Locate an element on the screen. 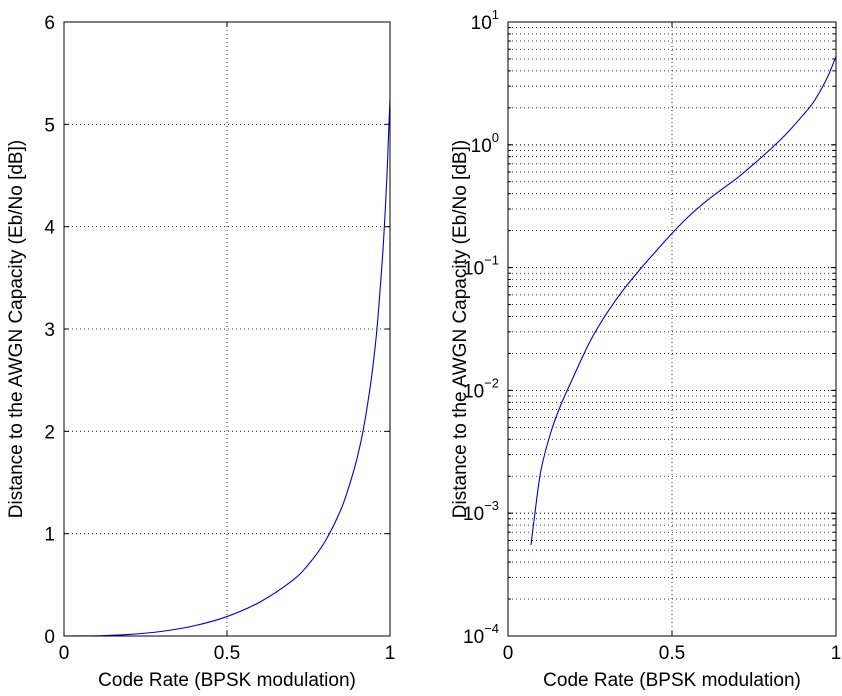  right-x-tick-label: 1 is located at coordinates (836, 653).